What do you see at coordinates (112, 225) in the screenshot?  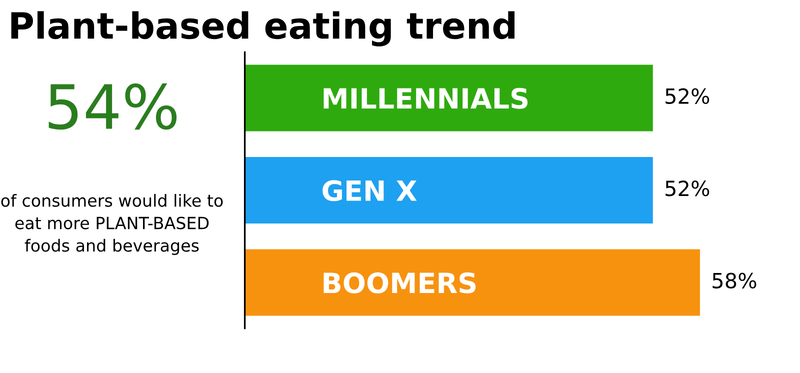 I see `text: of consumers would like to eat more PLANT-BASED foods and beverages` at bounding box center [112, 225].